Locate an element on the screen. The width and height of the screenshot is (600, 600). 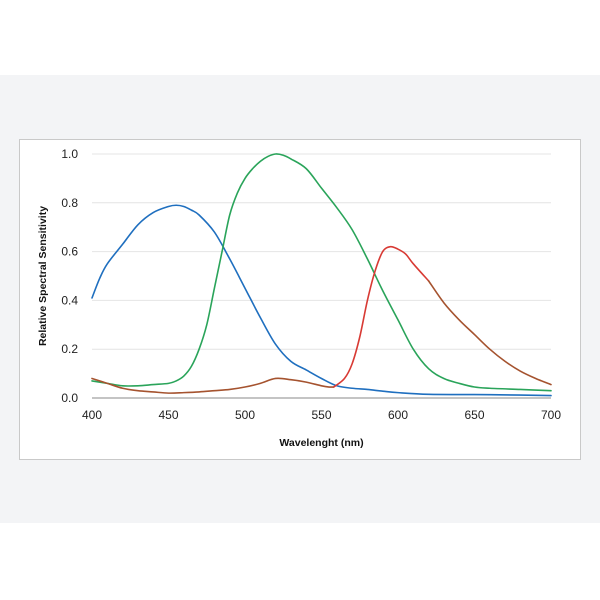
x-tick-label: 450 is located at coordinates (168, 415).